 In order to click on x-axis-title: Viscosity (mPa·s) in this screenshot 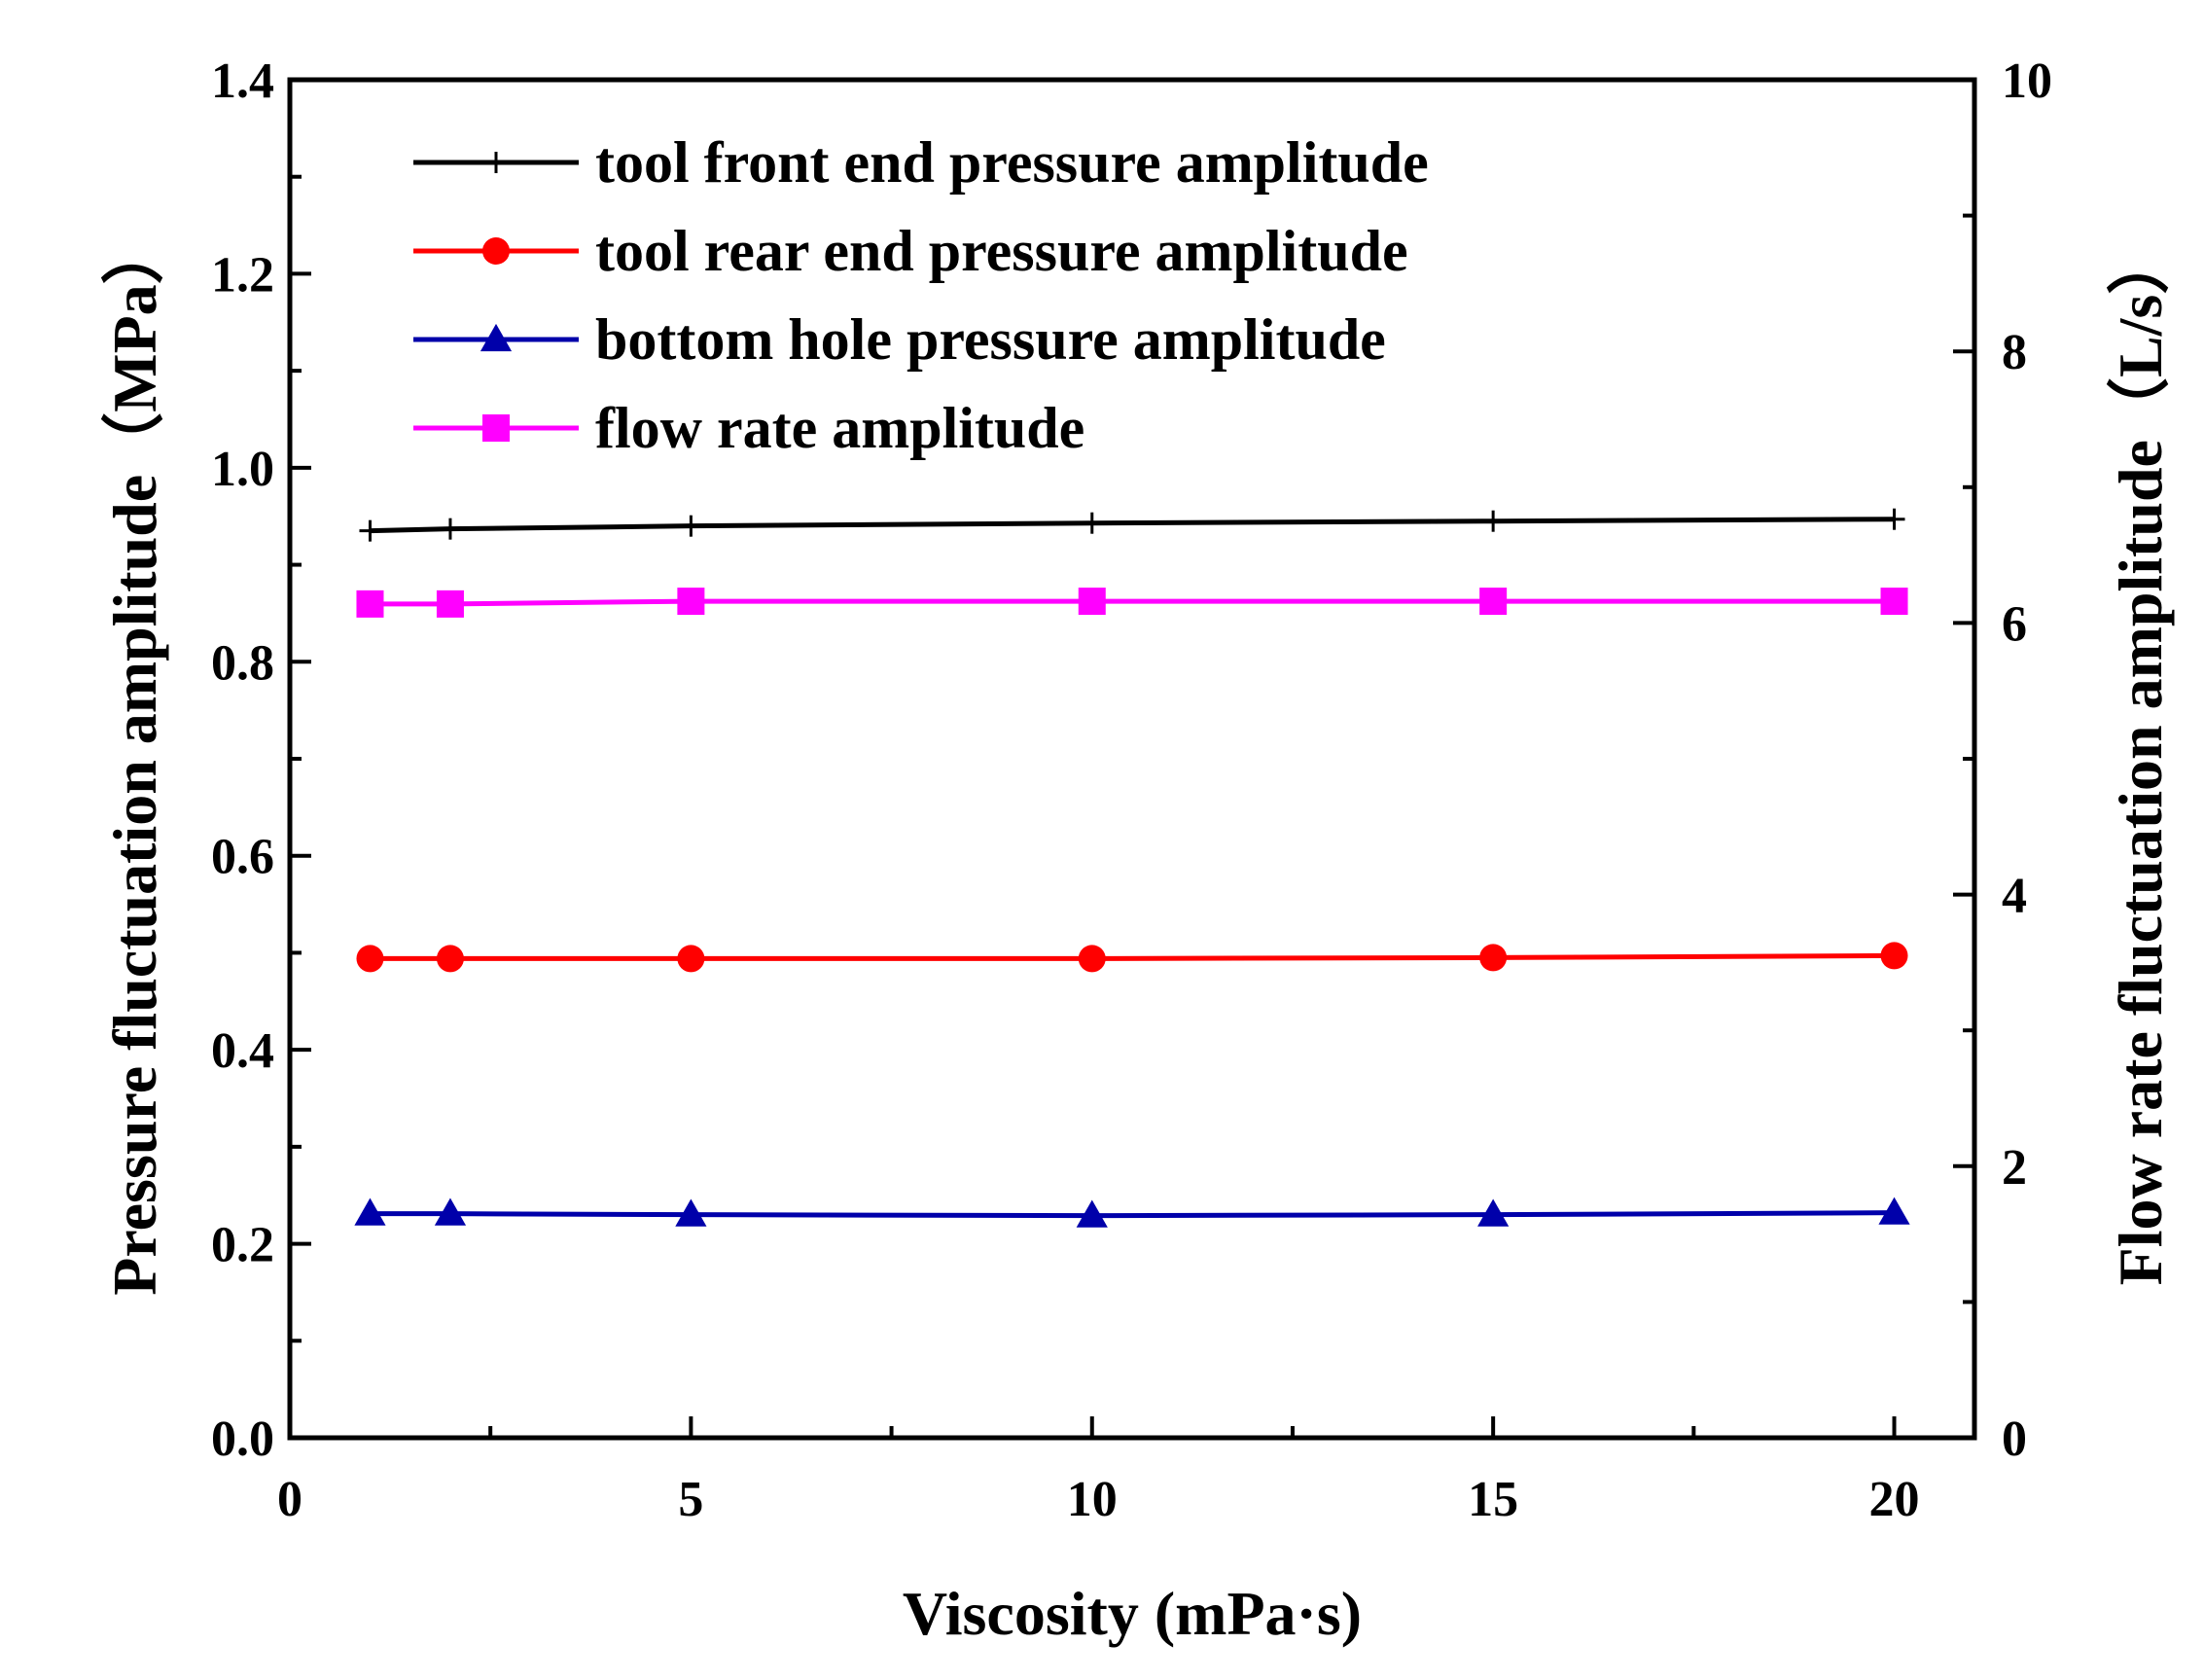, I will do `click(1132, 1613)`.